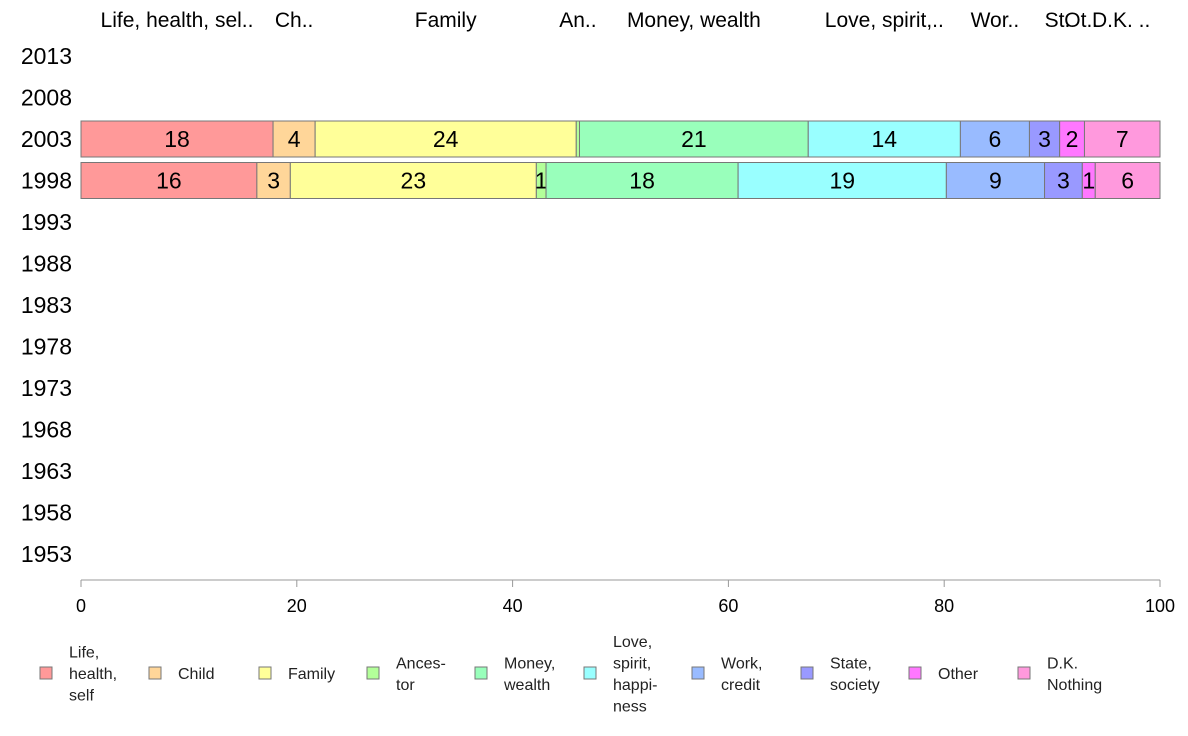 Image resolution: width=1188 pixels, height=736 pixels. I want to click on legend-label: Work,, so click(741, 663).